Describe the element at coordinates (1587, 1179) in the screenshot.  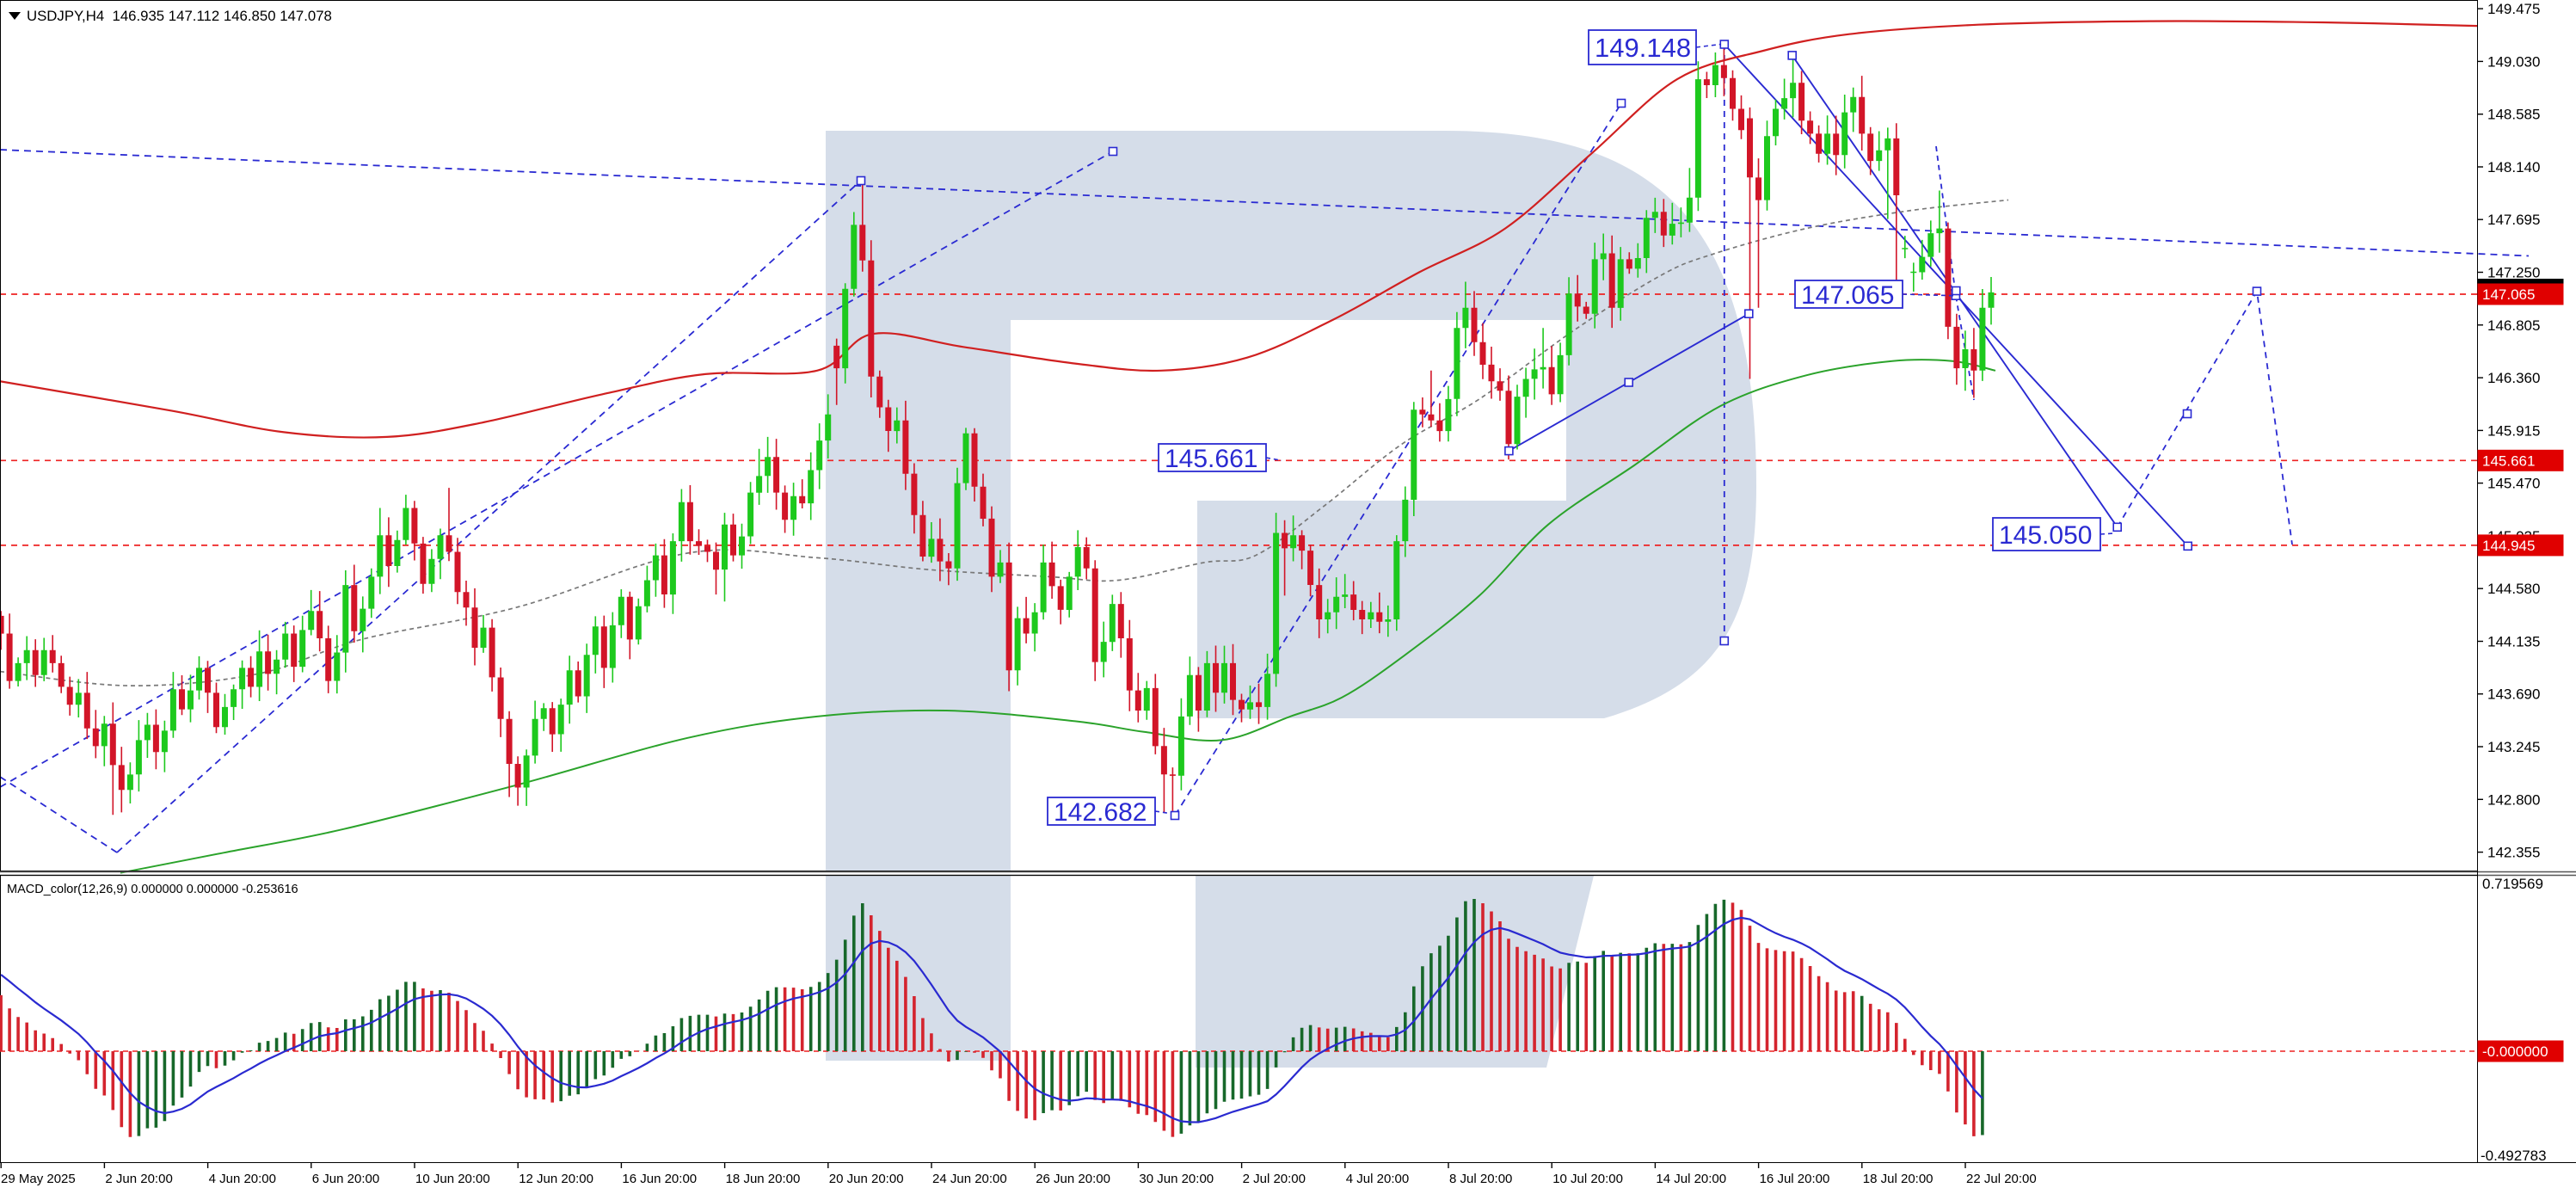
I see `svg-text: 10 Jul 20:00` at that location.